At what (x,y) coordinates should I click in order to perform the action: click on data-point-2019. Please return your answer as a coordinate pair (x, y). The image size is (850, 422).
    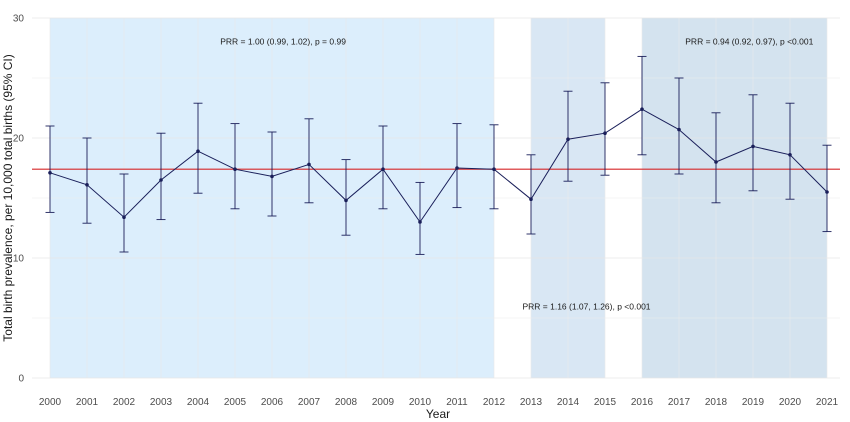
    Looking at the image, I should click on (753, 146).